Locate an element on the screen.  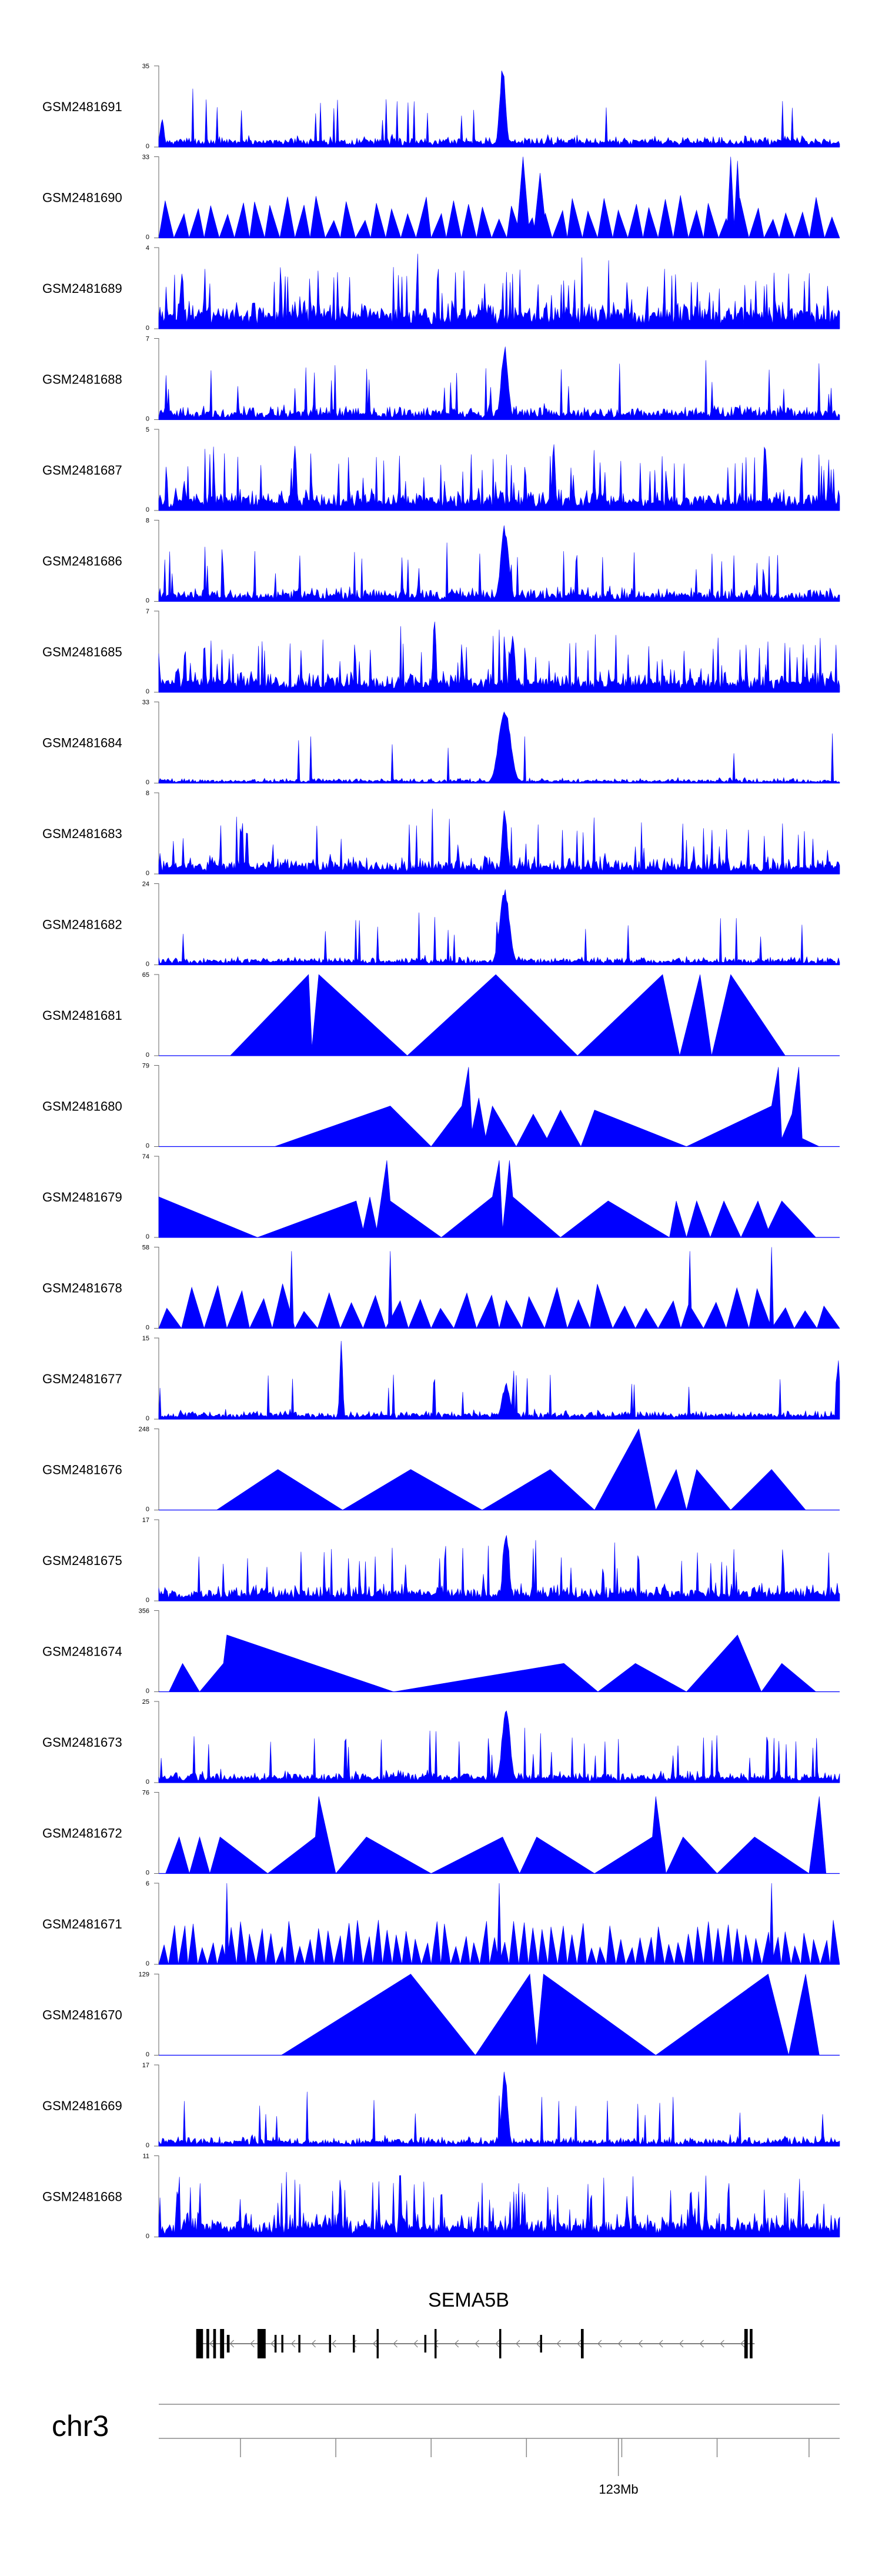
track-ymax-label: 129 is located at coordinates (144, 1974).